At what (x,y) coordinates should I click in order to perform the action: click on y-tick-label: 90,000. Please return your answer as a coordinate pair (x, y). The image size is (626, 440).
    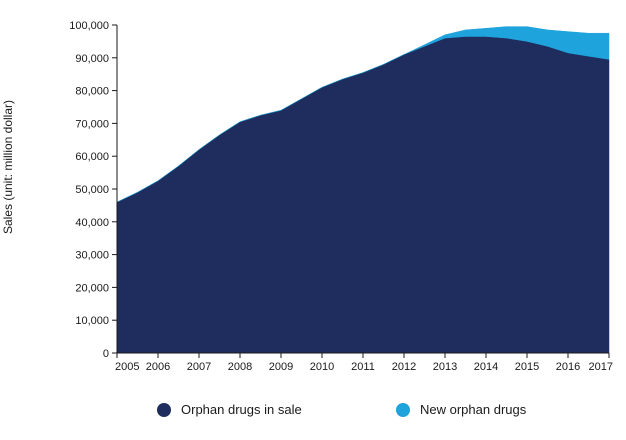
    Looking at the image, I should click on (92, 59).